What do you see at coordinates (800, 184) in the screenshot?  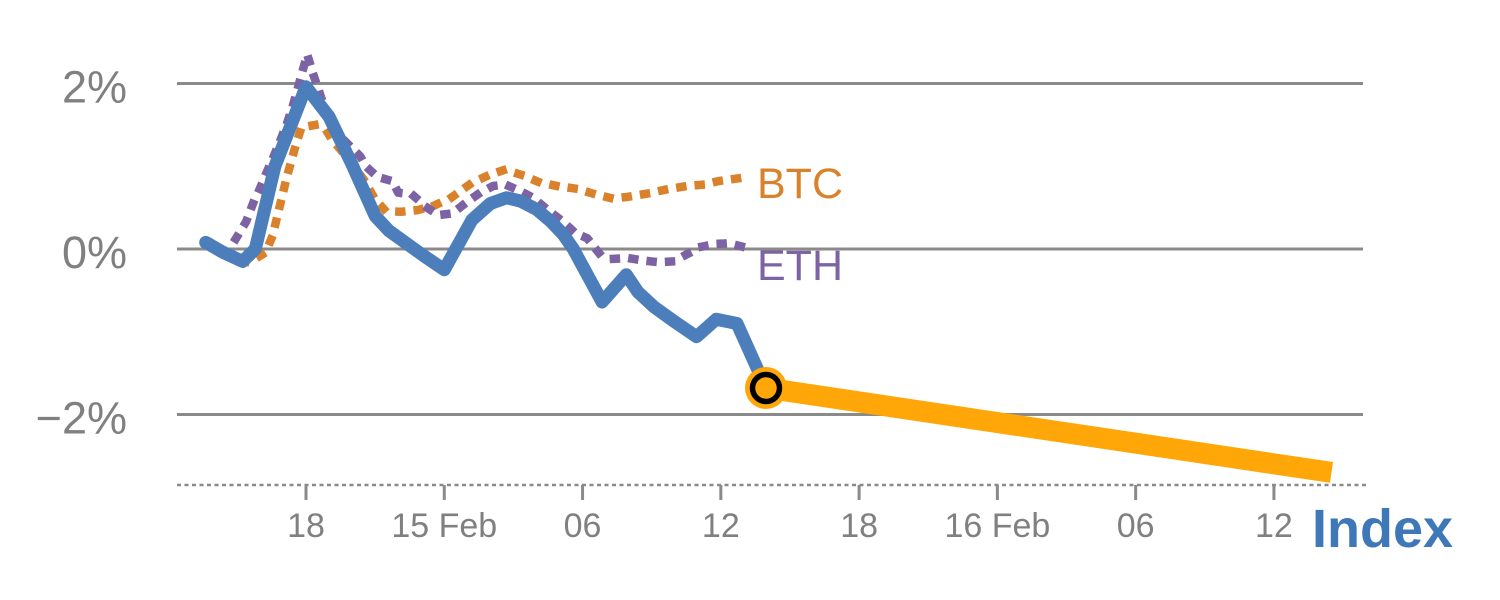 I see `btc-series-label: BTC` at bounding box center [800, 184].